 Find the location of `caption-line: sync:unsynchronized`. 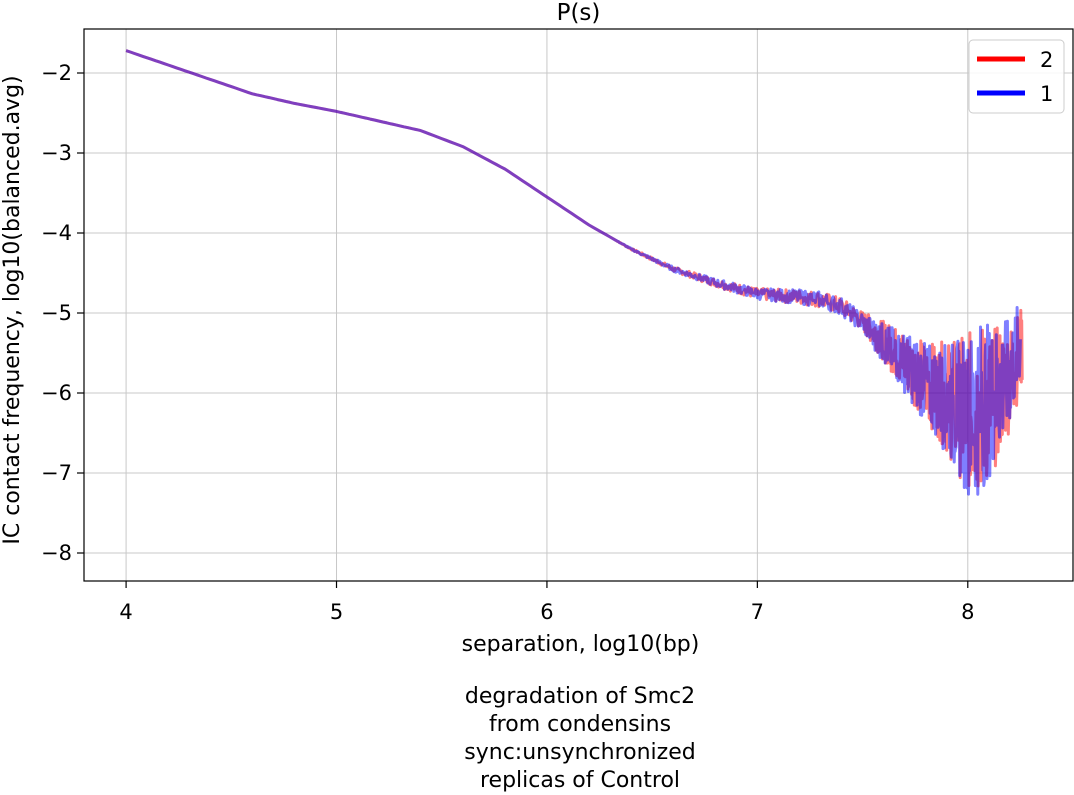

caption-line: sync:unsynchronized is located at coordinates (580, 752).